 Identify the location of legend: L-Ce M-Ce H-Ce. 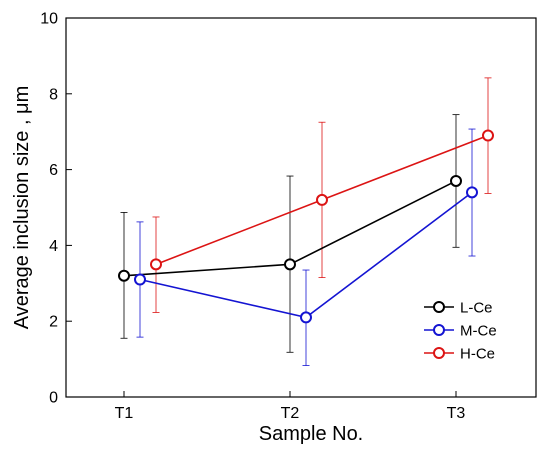
(460, 331).